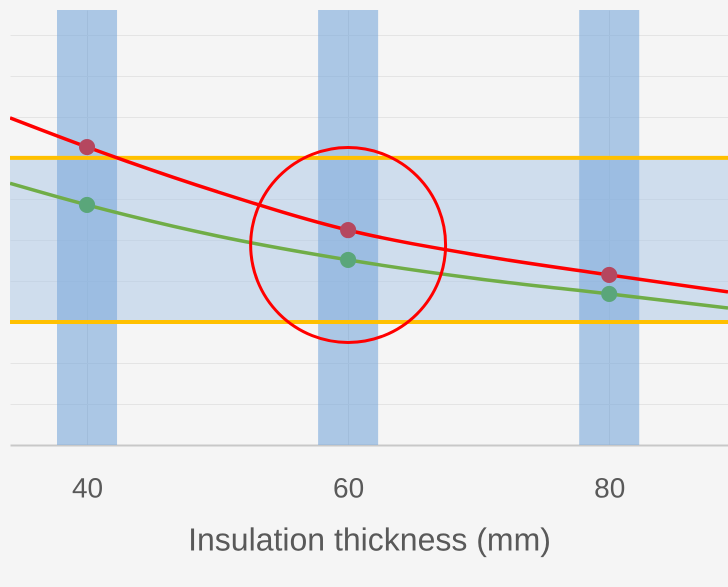  I want to click on x-axis-title: Insulation thickness (mm), so click(369, 540).